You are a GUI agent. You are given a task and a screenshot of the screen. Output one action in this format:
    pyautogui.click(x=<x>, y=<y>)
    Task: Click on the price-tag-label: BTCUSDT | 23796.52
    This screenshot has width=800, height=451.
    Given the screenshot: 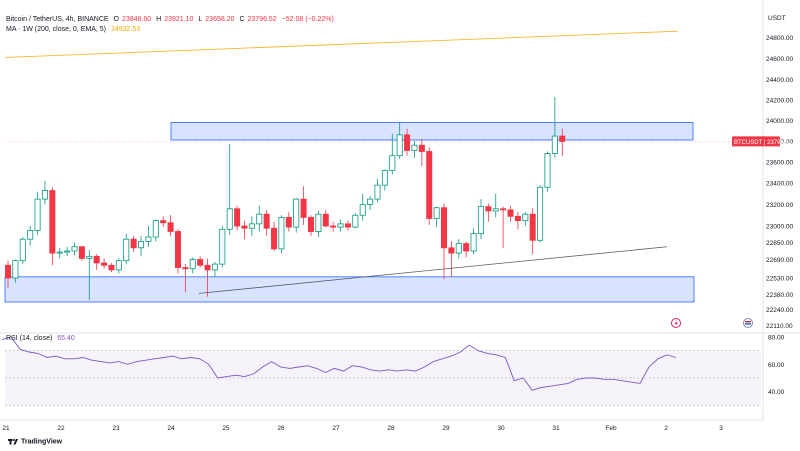 What is the action you would take?
    pyautogui.click(x=763, y=143)
    